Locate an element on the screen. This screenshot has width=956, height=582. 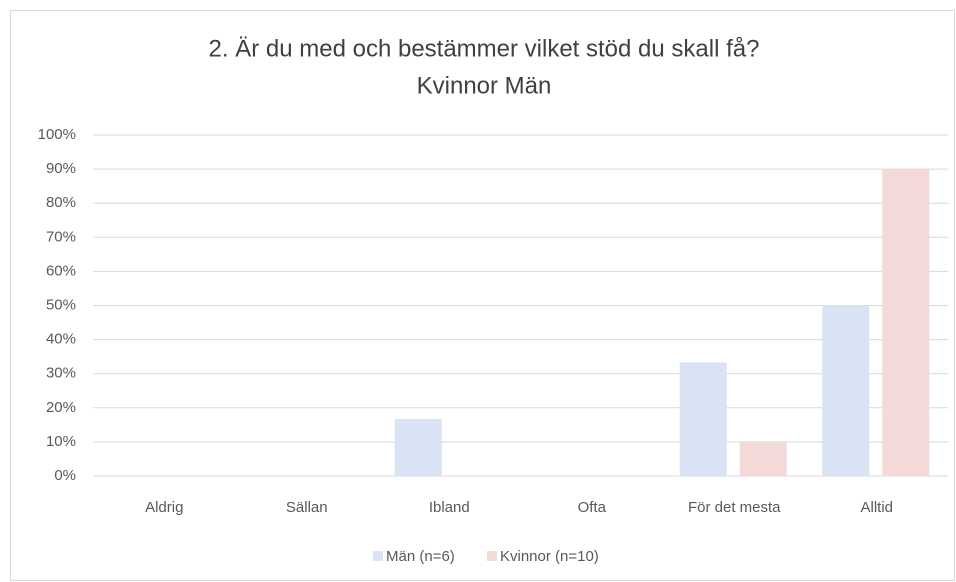
x-tick-label: Sällan is located at coordinates (307, 507).